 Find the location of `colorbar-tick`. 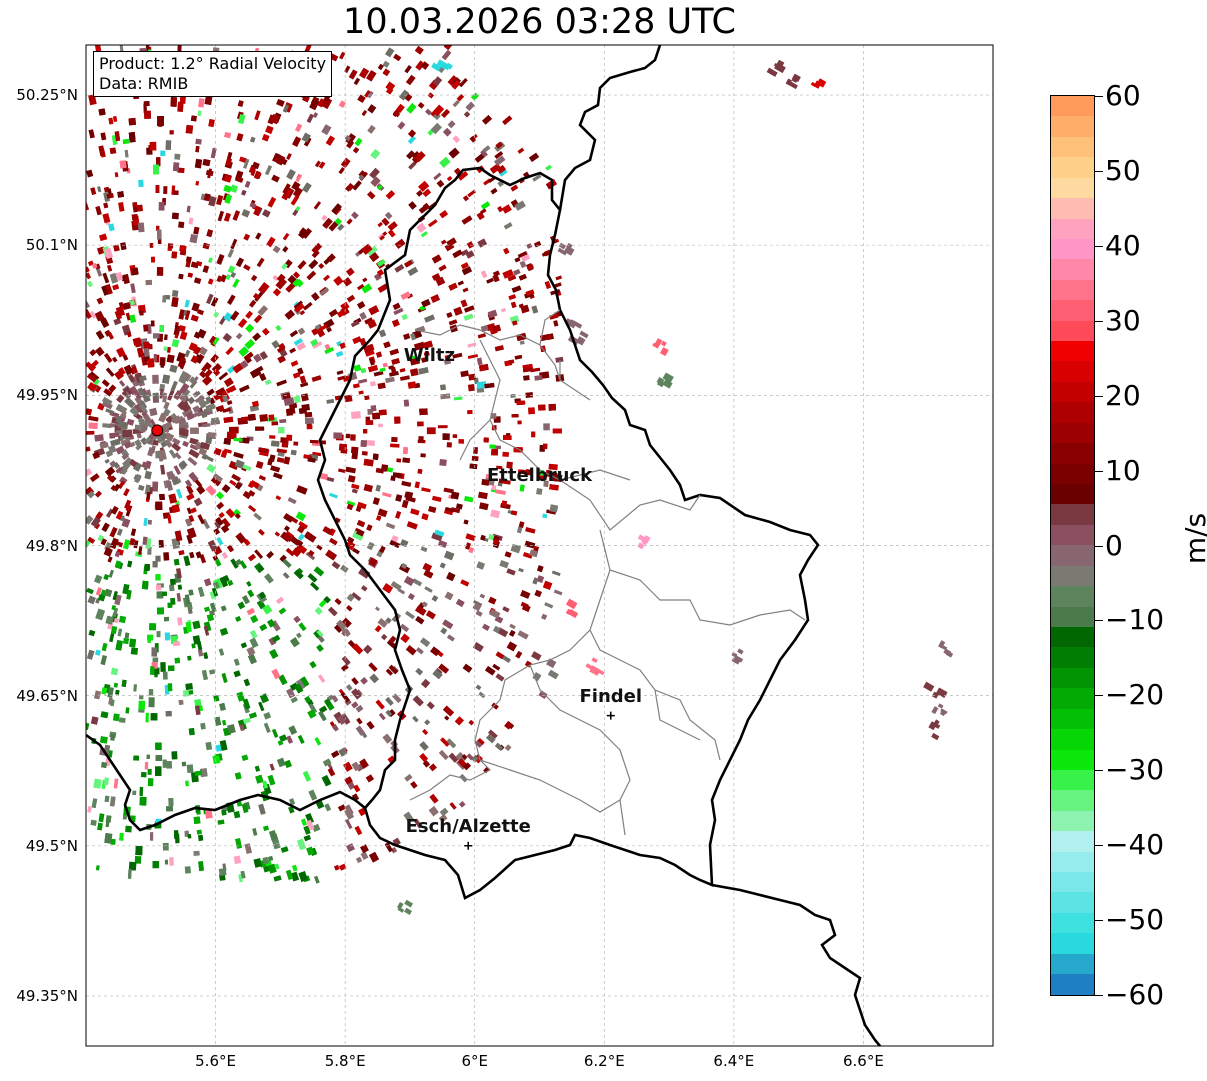

colorbar-tick is located at coordinates (1099, 621).